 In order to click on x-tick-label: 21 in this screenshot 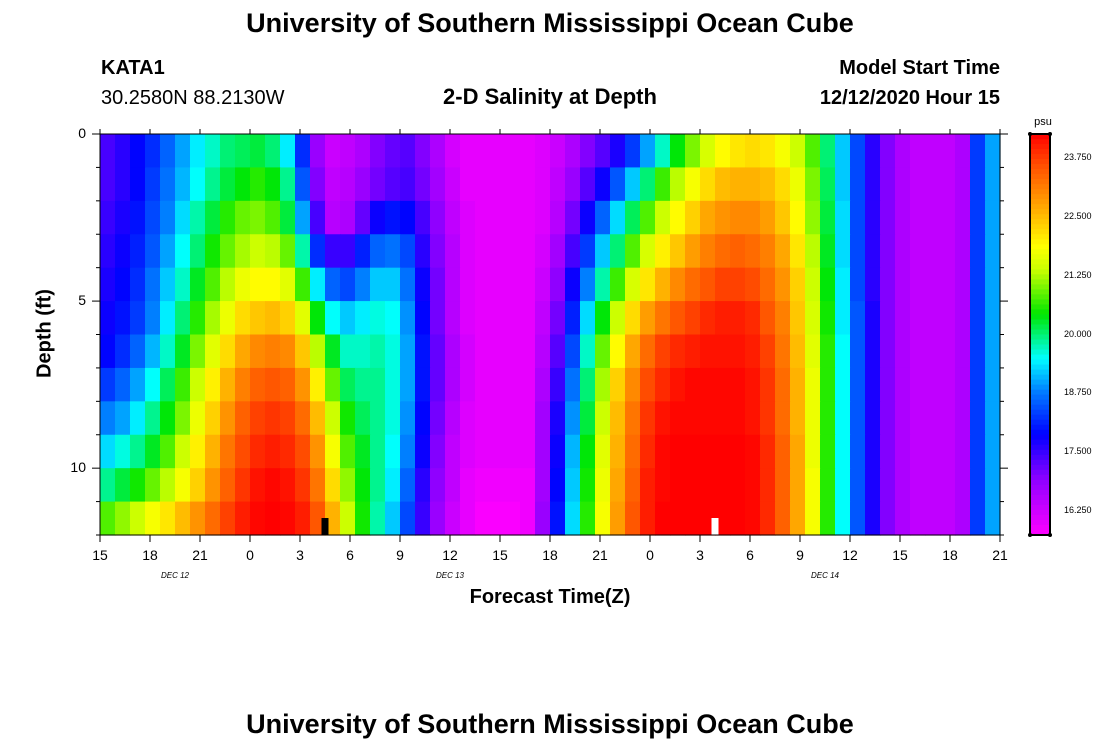, I will do `click(600, 555)`.